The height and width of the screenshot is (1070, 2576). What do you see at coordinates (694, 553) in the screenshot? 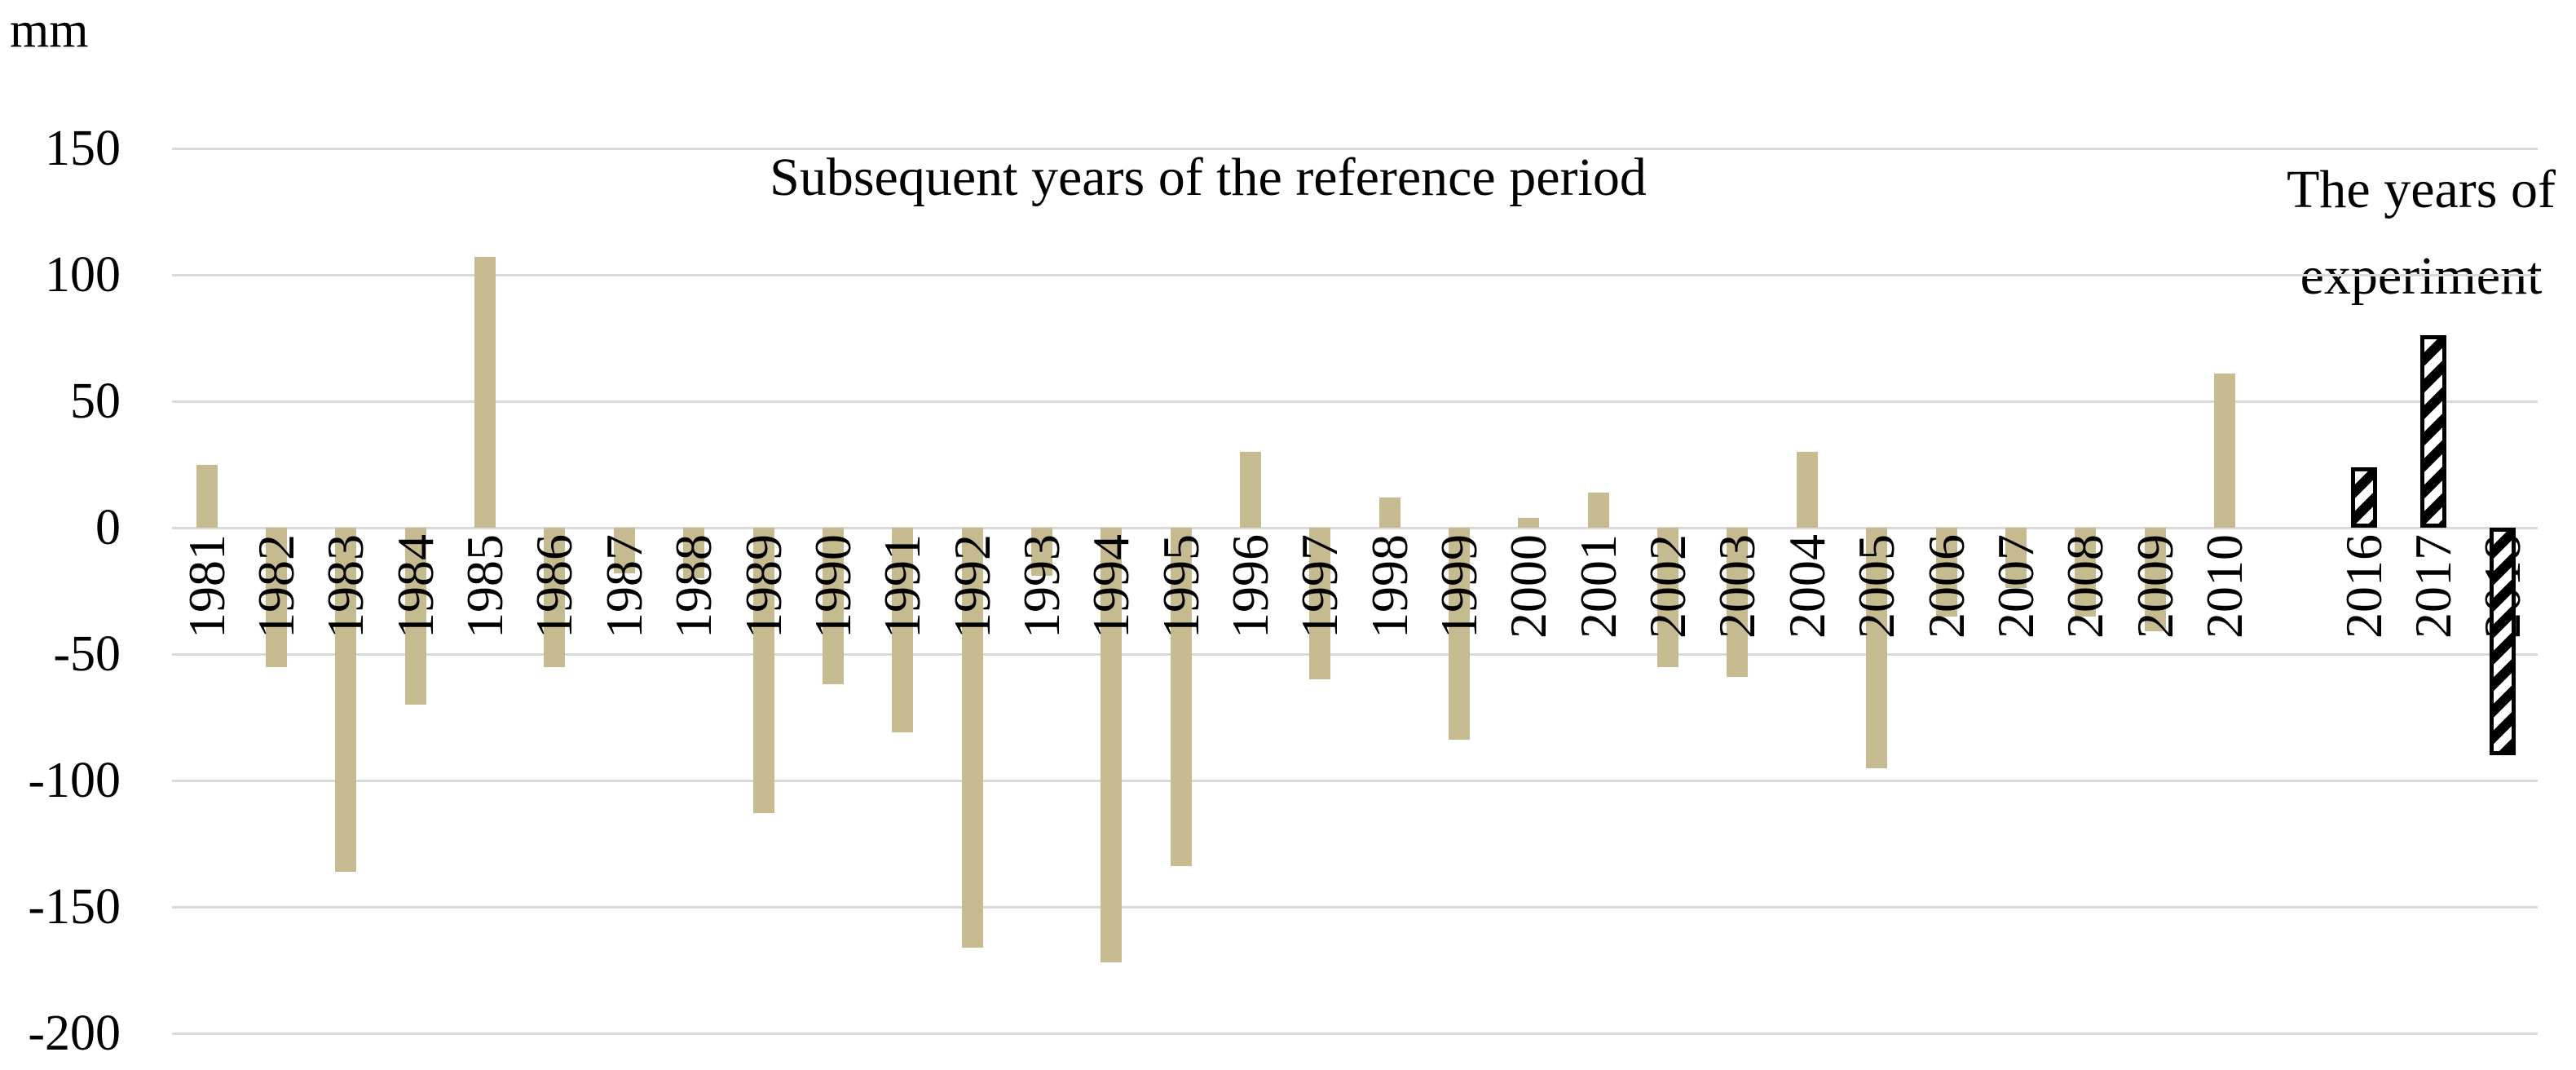
I see `bar-1988` at bounding box center [694, 553].